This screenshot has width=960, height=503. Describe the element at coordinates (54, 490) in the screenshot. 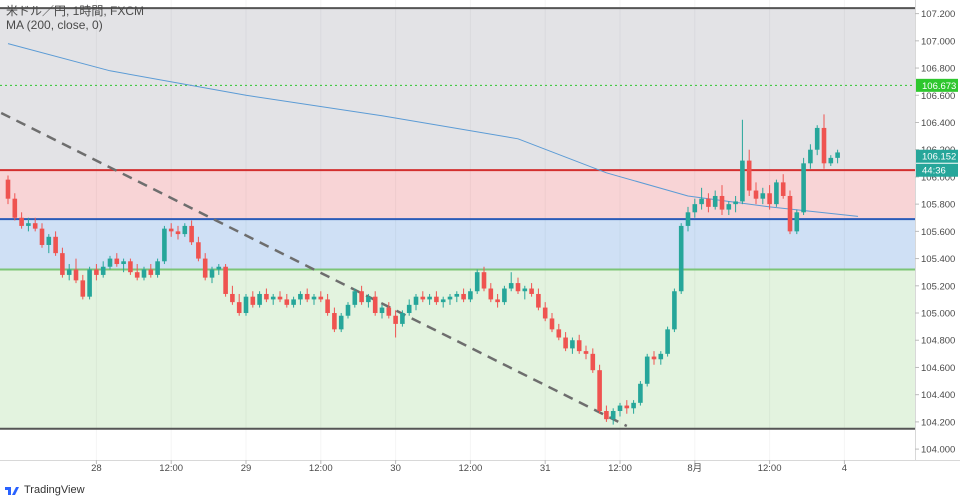

I see `brand-name: TradingView` at that location.